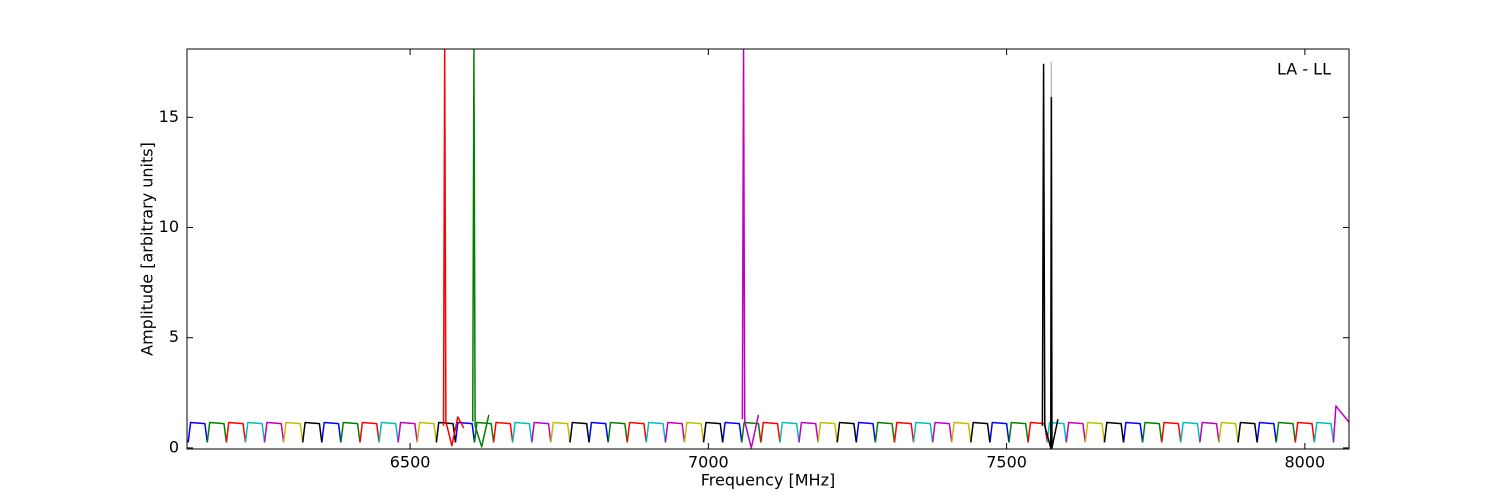 The image size is (1500, 500). What do you see at coordinates (1006, 462) in the screenshot?
I see `x-tick-label: 7500` at bounding box center [1006, 462].